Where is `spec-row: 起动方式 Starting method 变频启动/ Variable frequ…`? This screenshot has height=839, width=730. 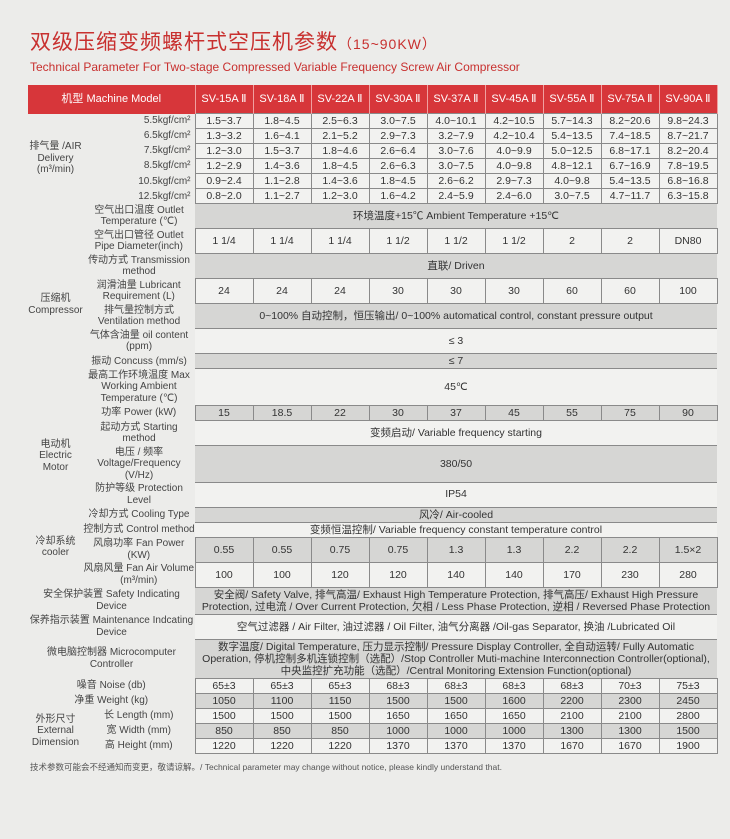 spec-row: 起动方式 Starting method 变频启动/ Variable frequ… is located at coordinates (372, 433).